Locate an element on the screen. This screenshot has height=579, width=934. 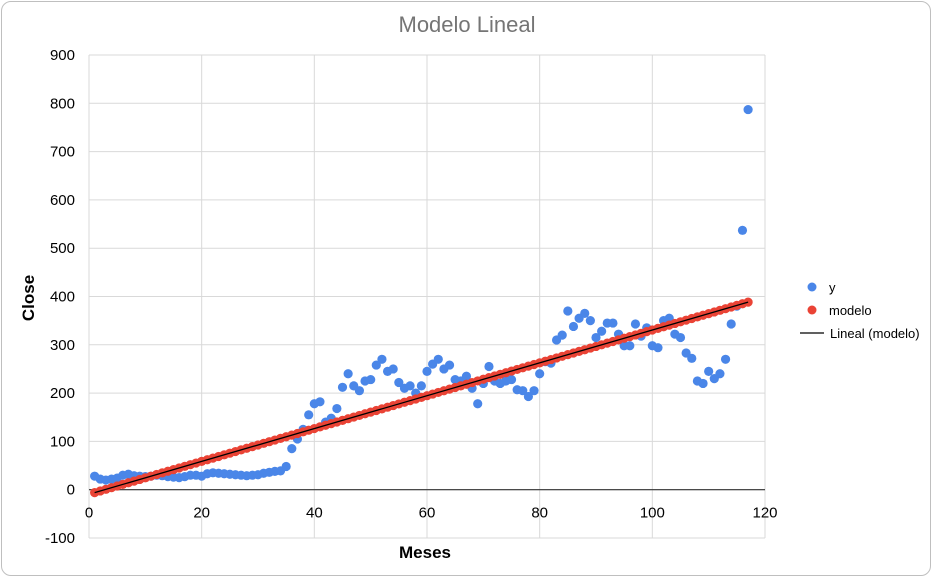
y-tick-label: 300 is located at coordinates (62, 345).